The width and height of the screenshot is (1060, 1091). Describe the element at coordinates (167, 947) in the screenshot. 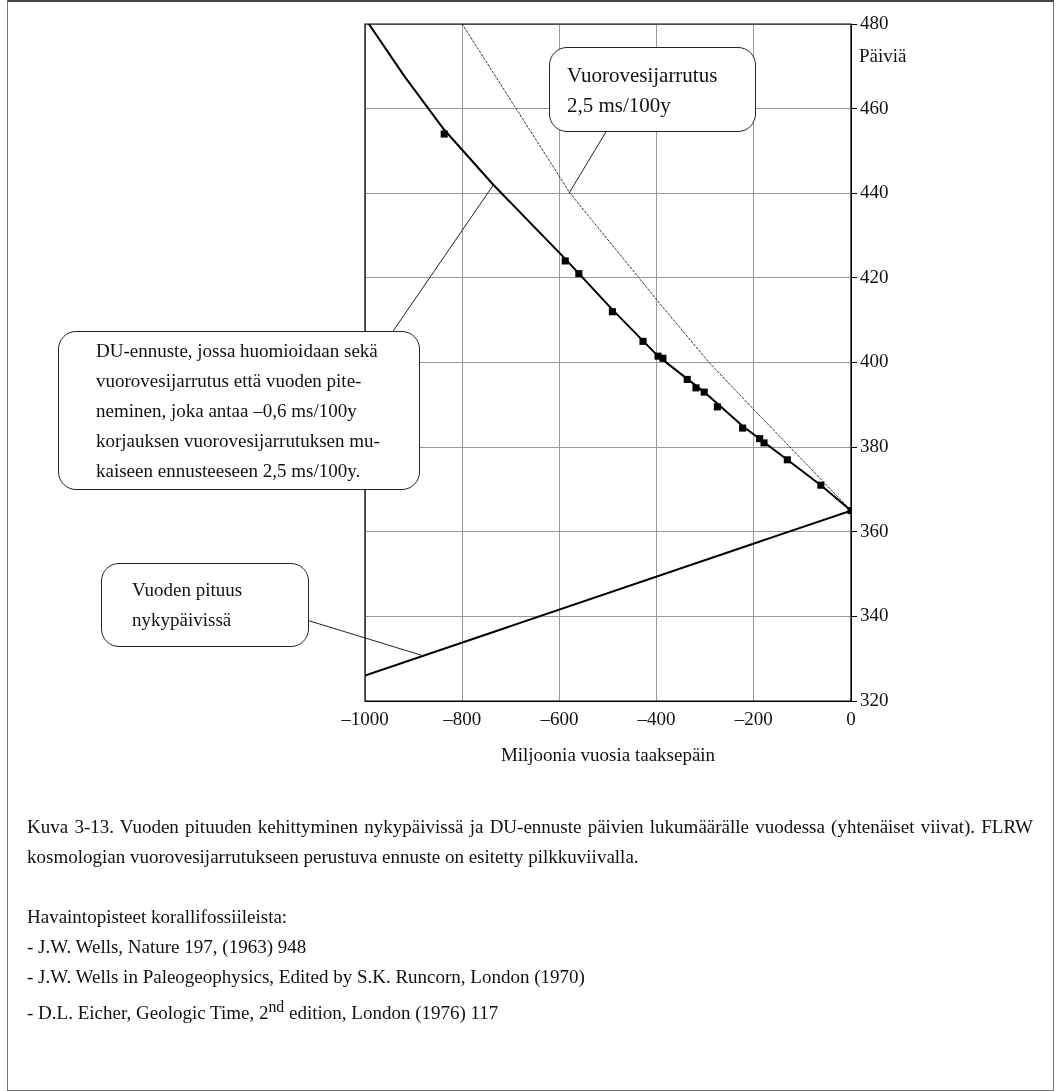

I see `text: - J.W. Wells, Nature 197, (1963) 948` at that location.